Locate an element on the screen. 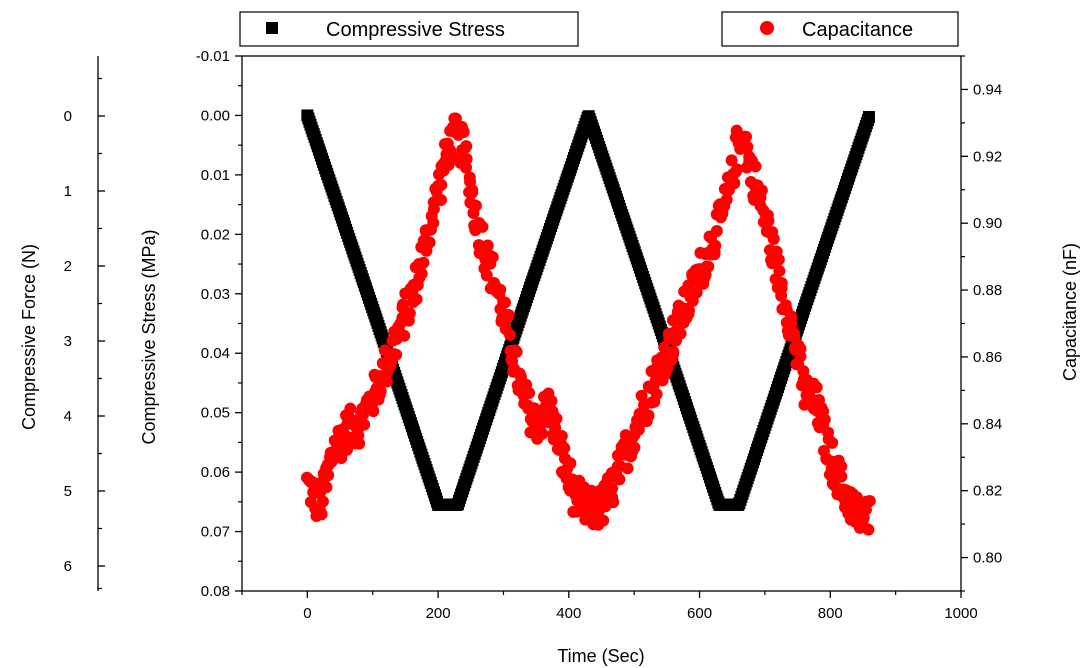  stress-tick-label: 0.00 is located at coordinates (215, 115).